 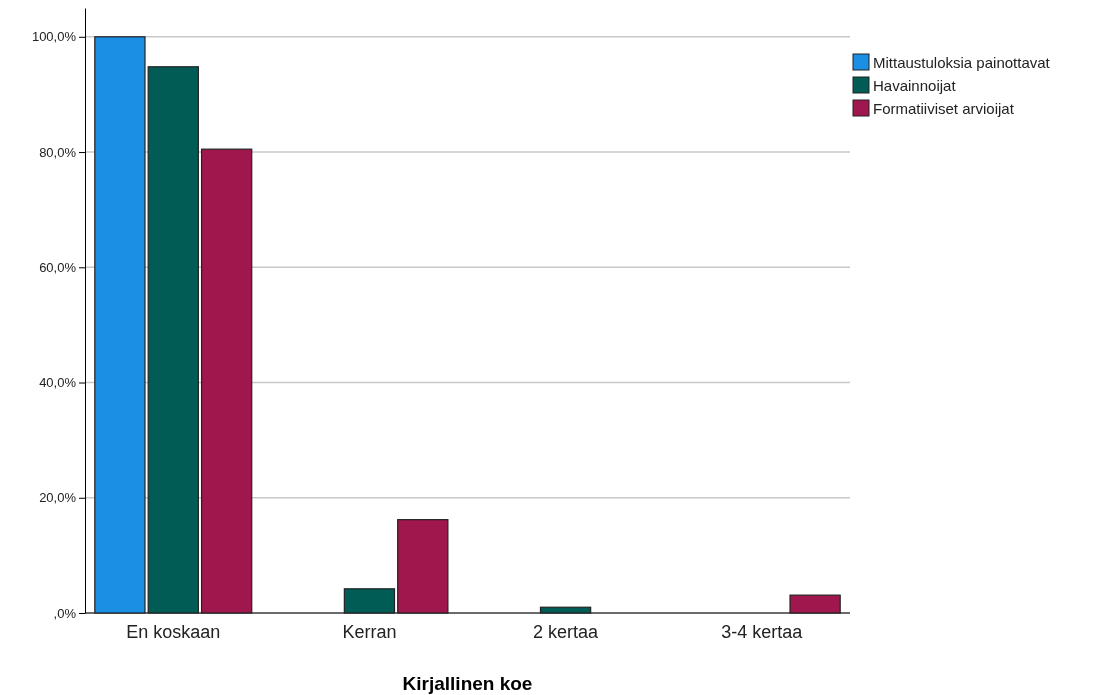 I want to click on y-tick-label: 20,0%, so click(x=58, y=498).